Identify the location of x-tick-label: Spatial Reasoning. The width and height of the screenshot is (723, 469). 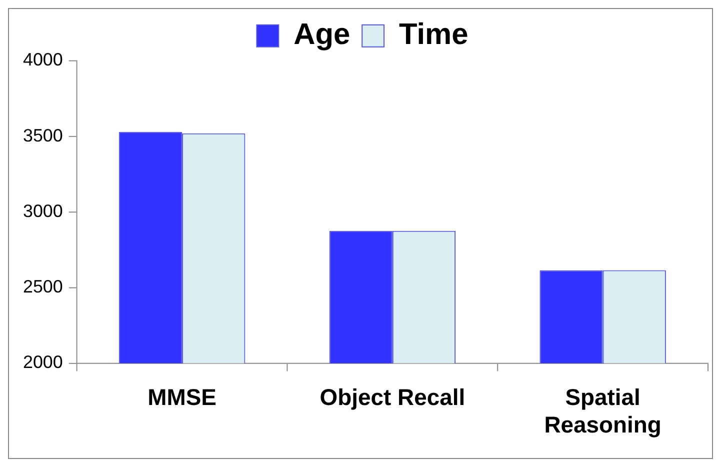
(603, 411).